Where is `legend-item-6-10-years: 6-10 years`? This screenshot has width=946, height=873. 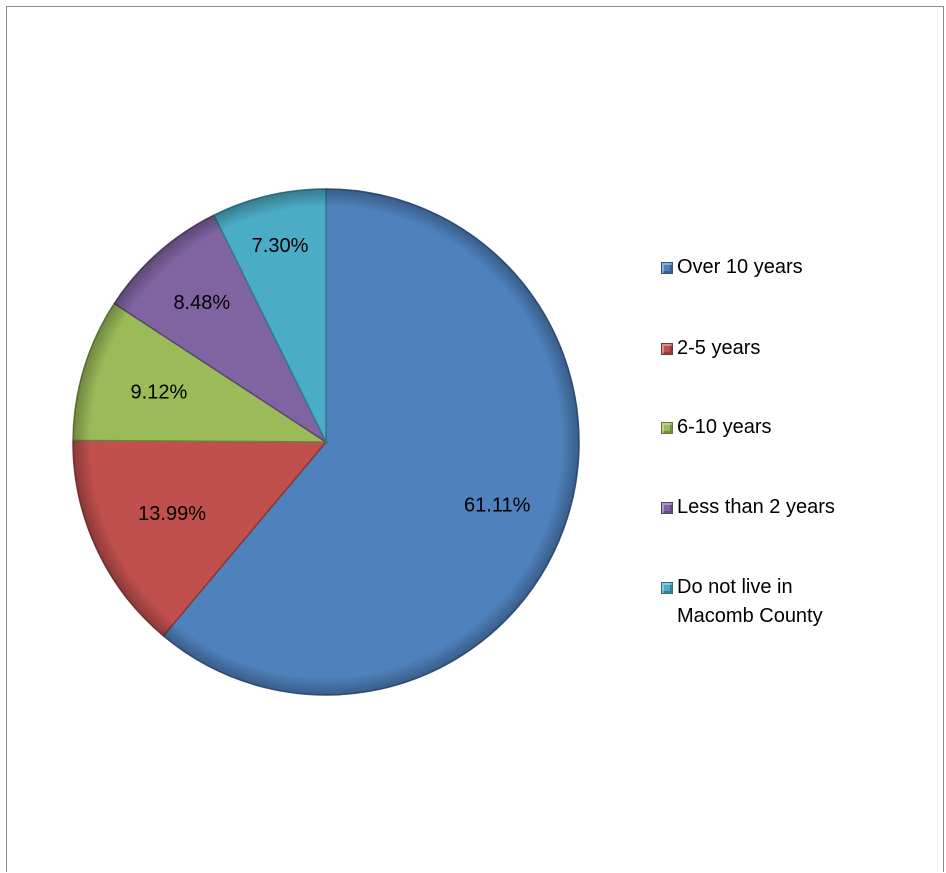 legend-item-6-10-years: 6-10 years is located at coordinates (764, 427).